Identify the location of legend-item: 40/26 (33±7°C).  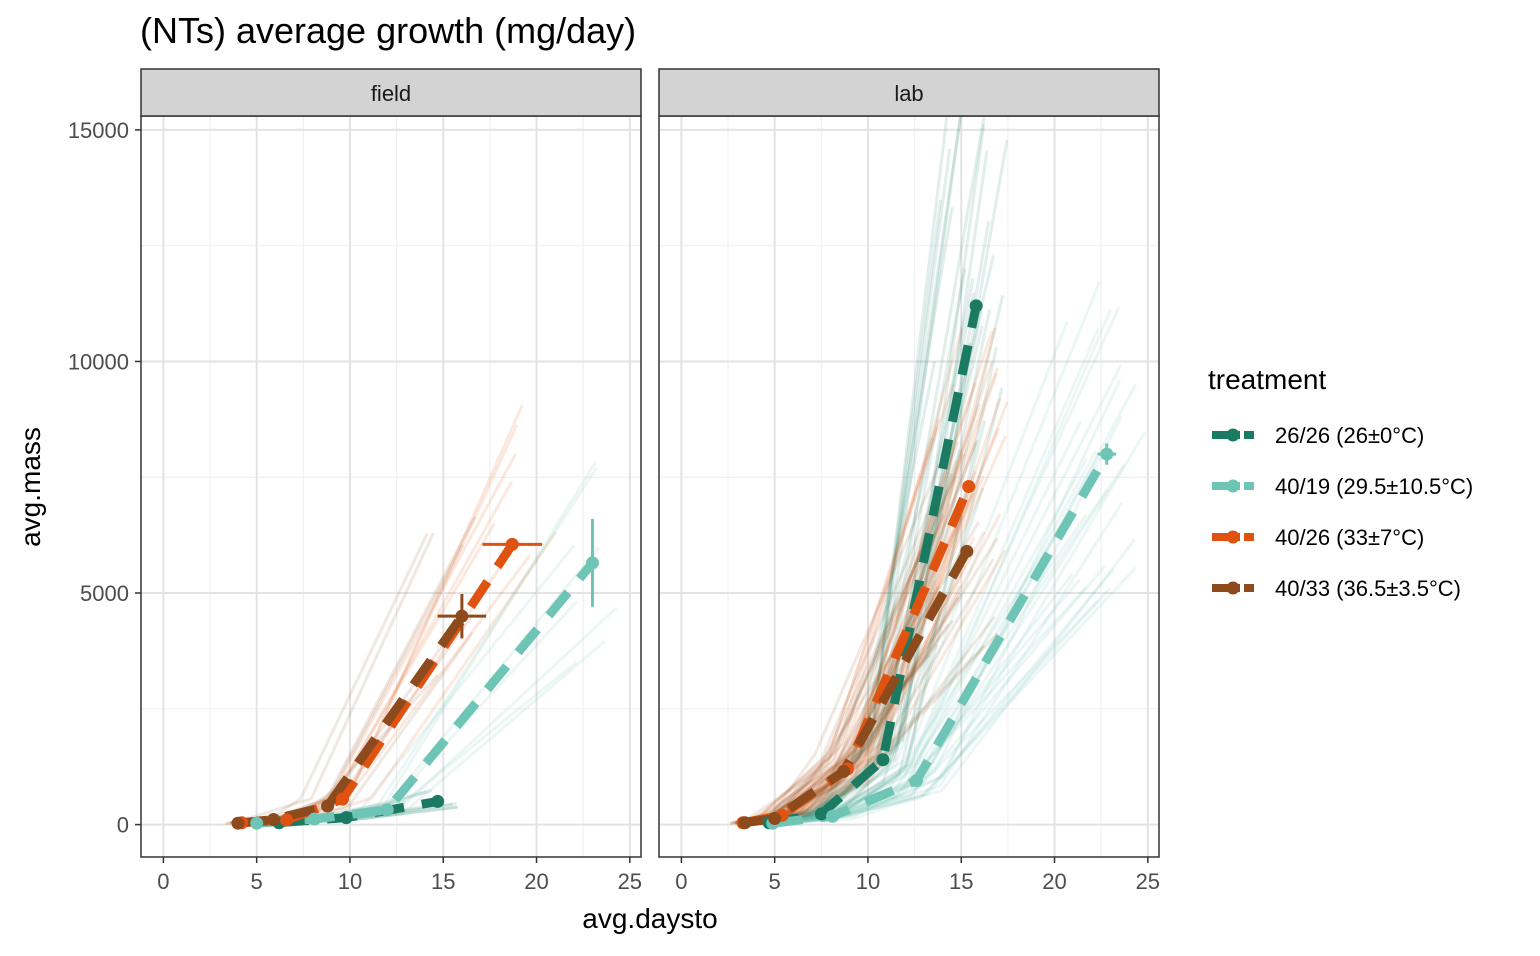
(1318, 537).